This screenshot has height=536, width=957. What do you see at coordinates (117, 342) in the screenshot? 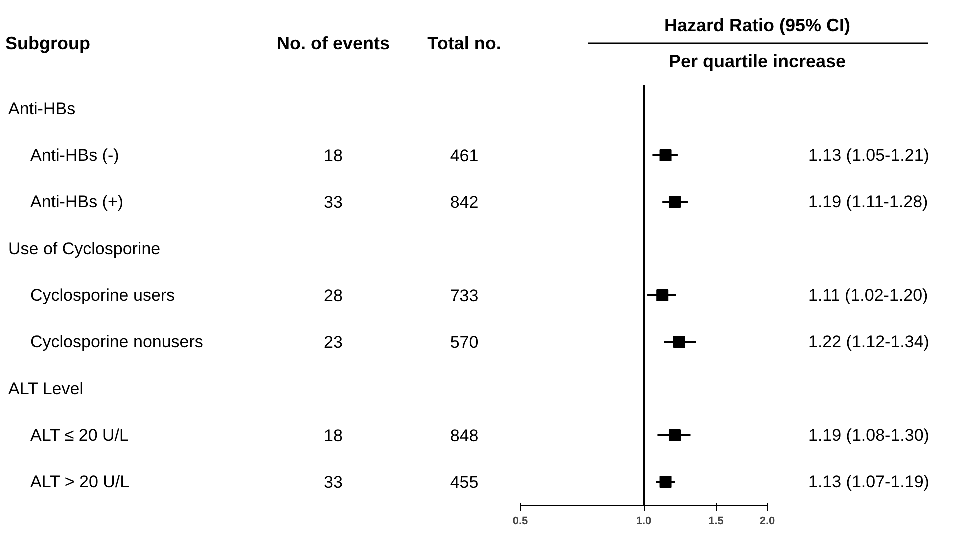
I see `category-label: Cyclosporine nonusers` at bounding box center [117, 342].